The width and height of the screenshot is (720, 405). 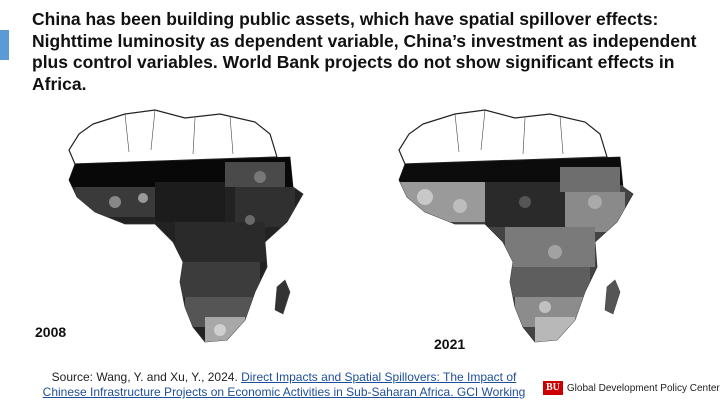 I want to click on source-prefix: Source: Wang, Y. and Xu, Y., 2024., so click(x=144, y=377).